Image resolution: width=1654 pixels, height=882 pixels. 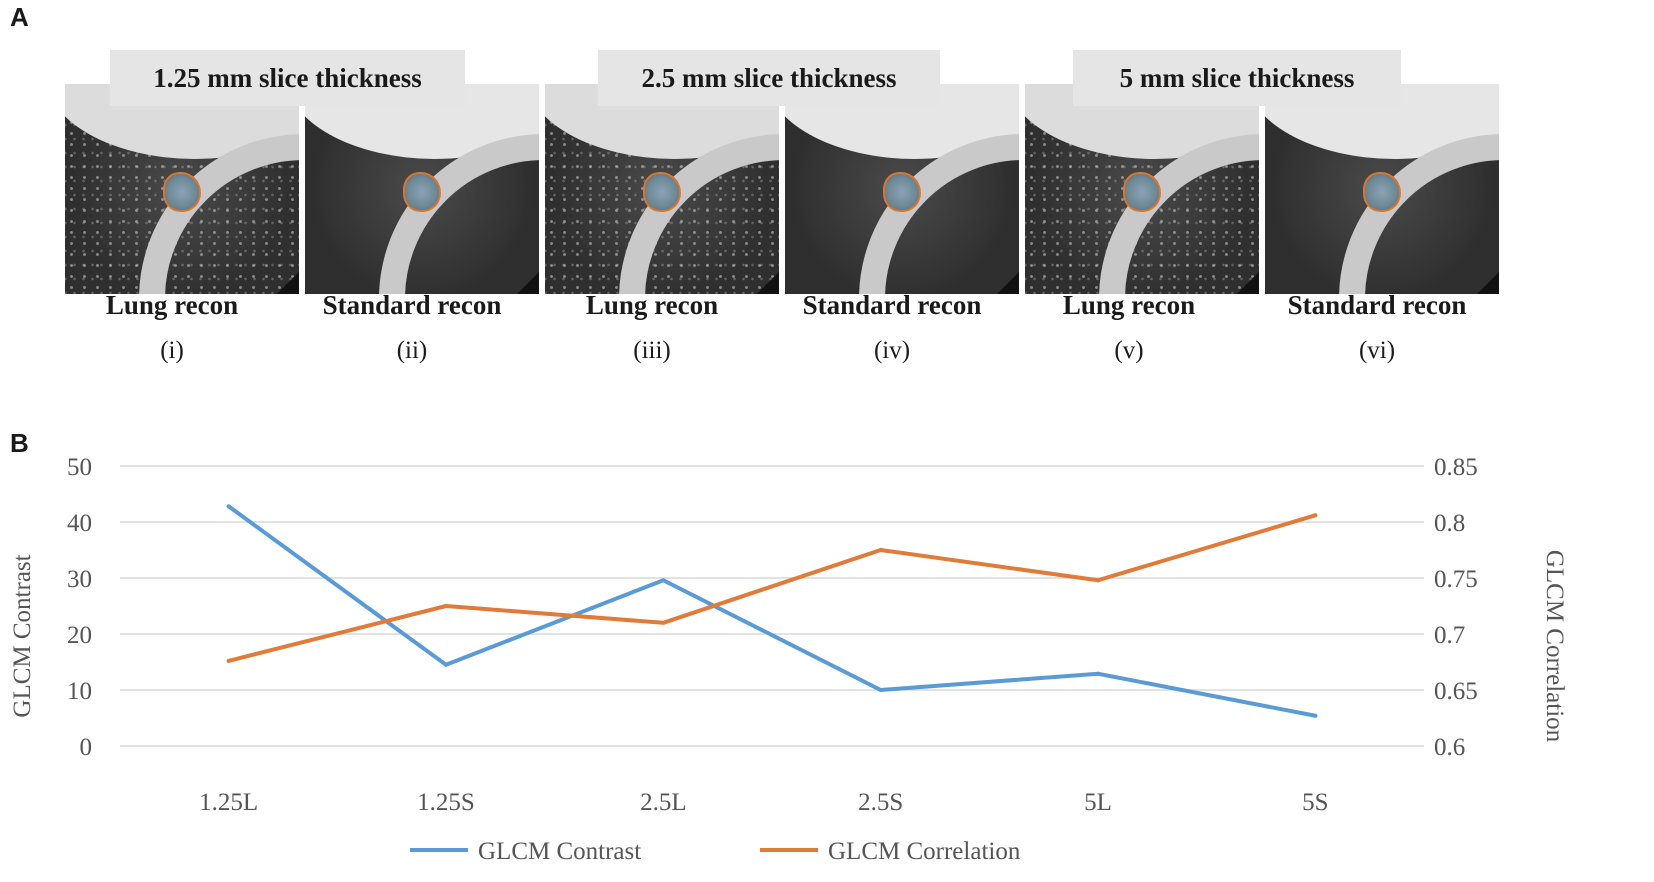 What do you see at coordinates (1449, 635) in the screenshot?
I see `y2-tick-label: 0.7` at bounding box center [1449, 635].